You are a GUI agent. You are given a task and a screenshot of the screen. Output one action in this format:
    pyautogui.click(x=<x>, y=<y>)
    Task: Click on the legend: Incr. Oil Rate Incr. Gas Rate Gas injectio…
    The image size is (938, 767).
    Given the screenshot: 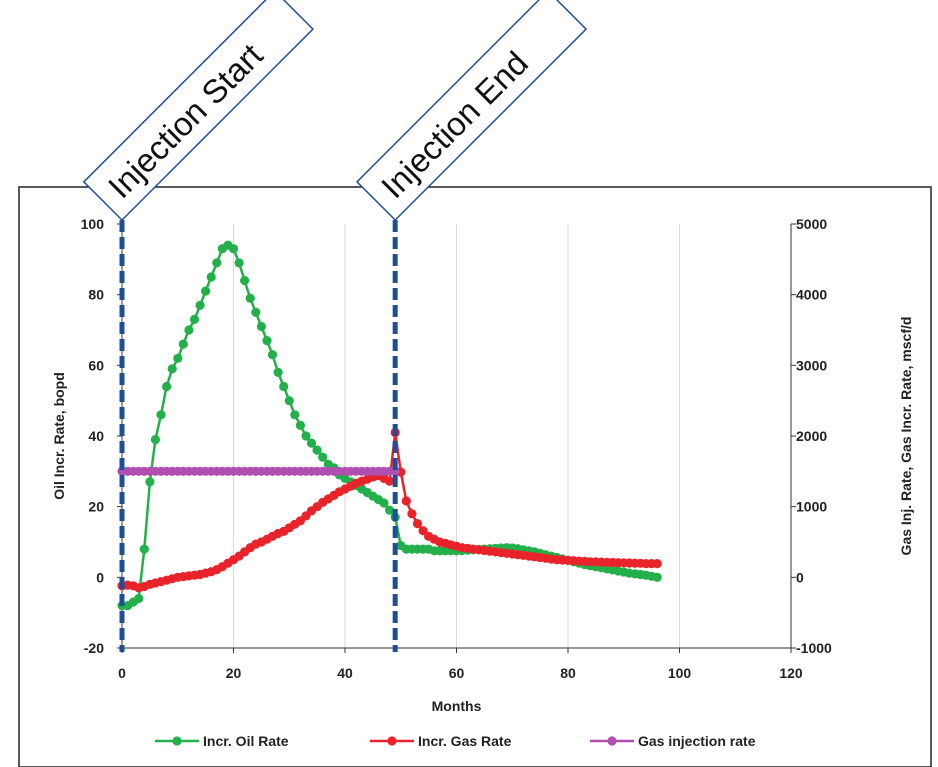 What is the action you would take?
    pyautogui.click(x=455, y=741)
    